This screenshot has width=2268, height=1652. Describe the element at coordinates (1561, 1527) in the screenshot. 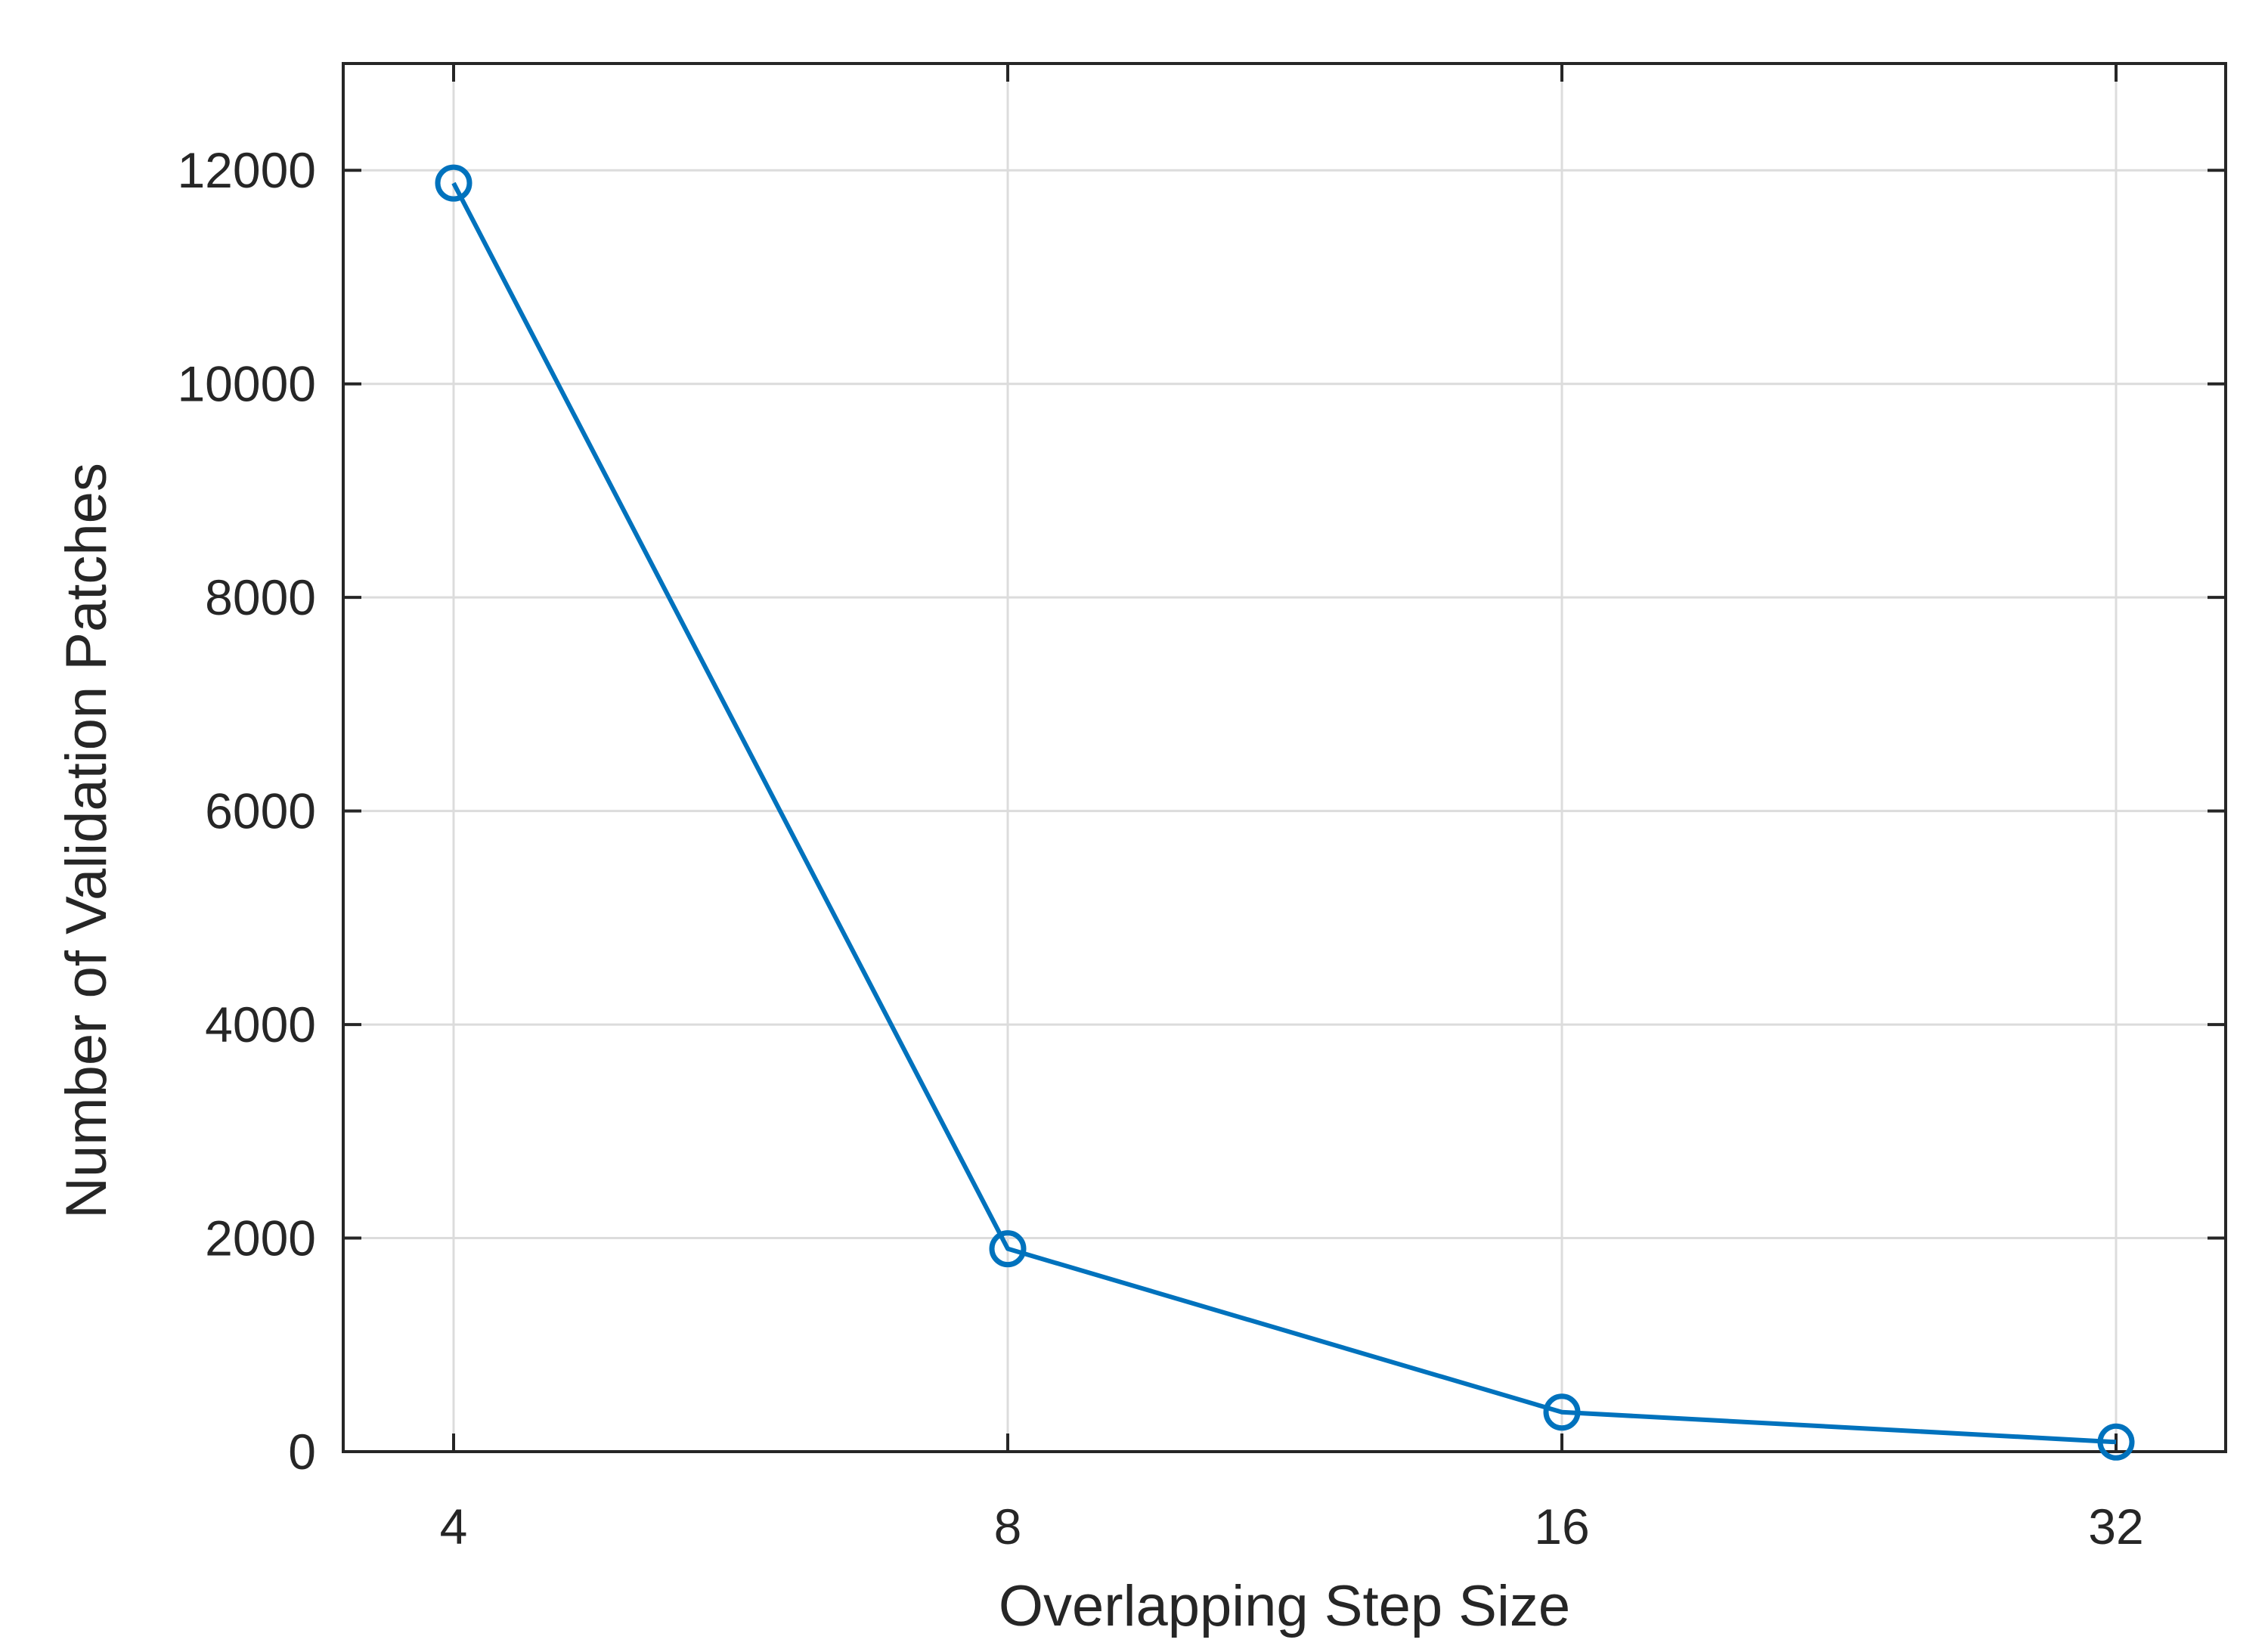

I see `x-tick-label: 16` at that location.